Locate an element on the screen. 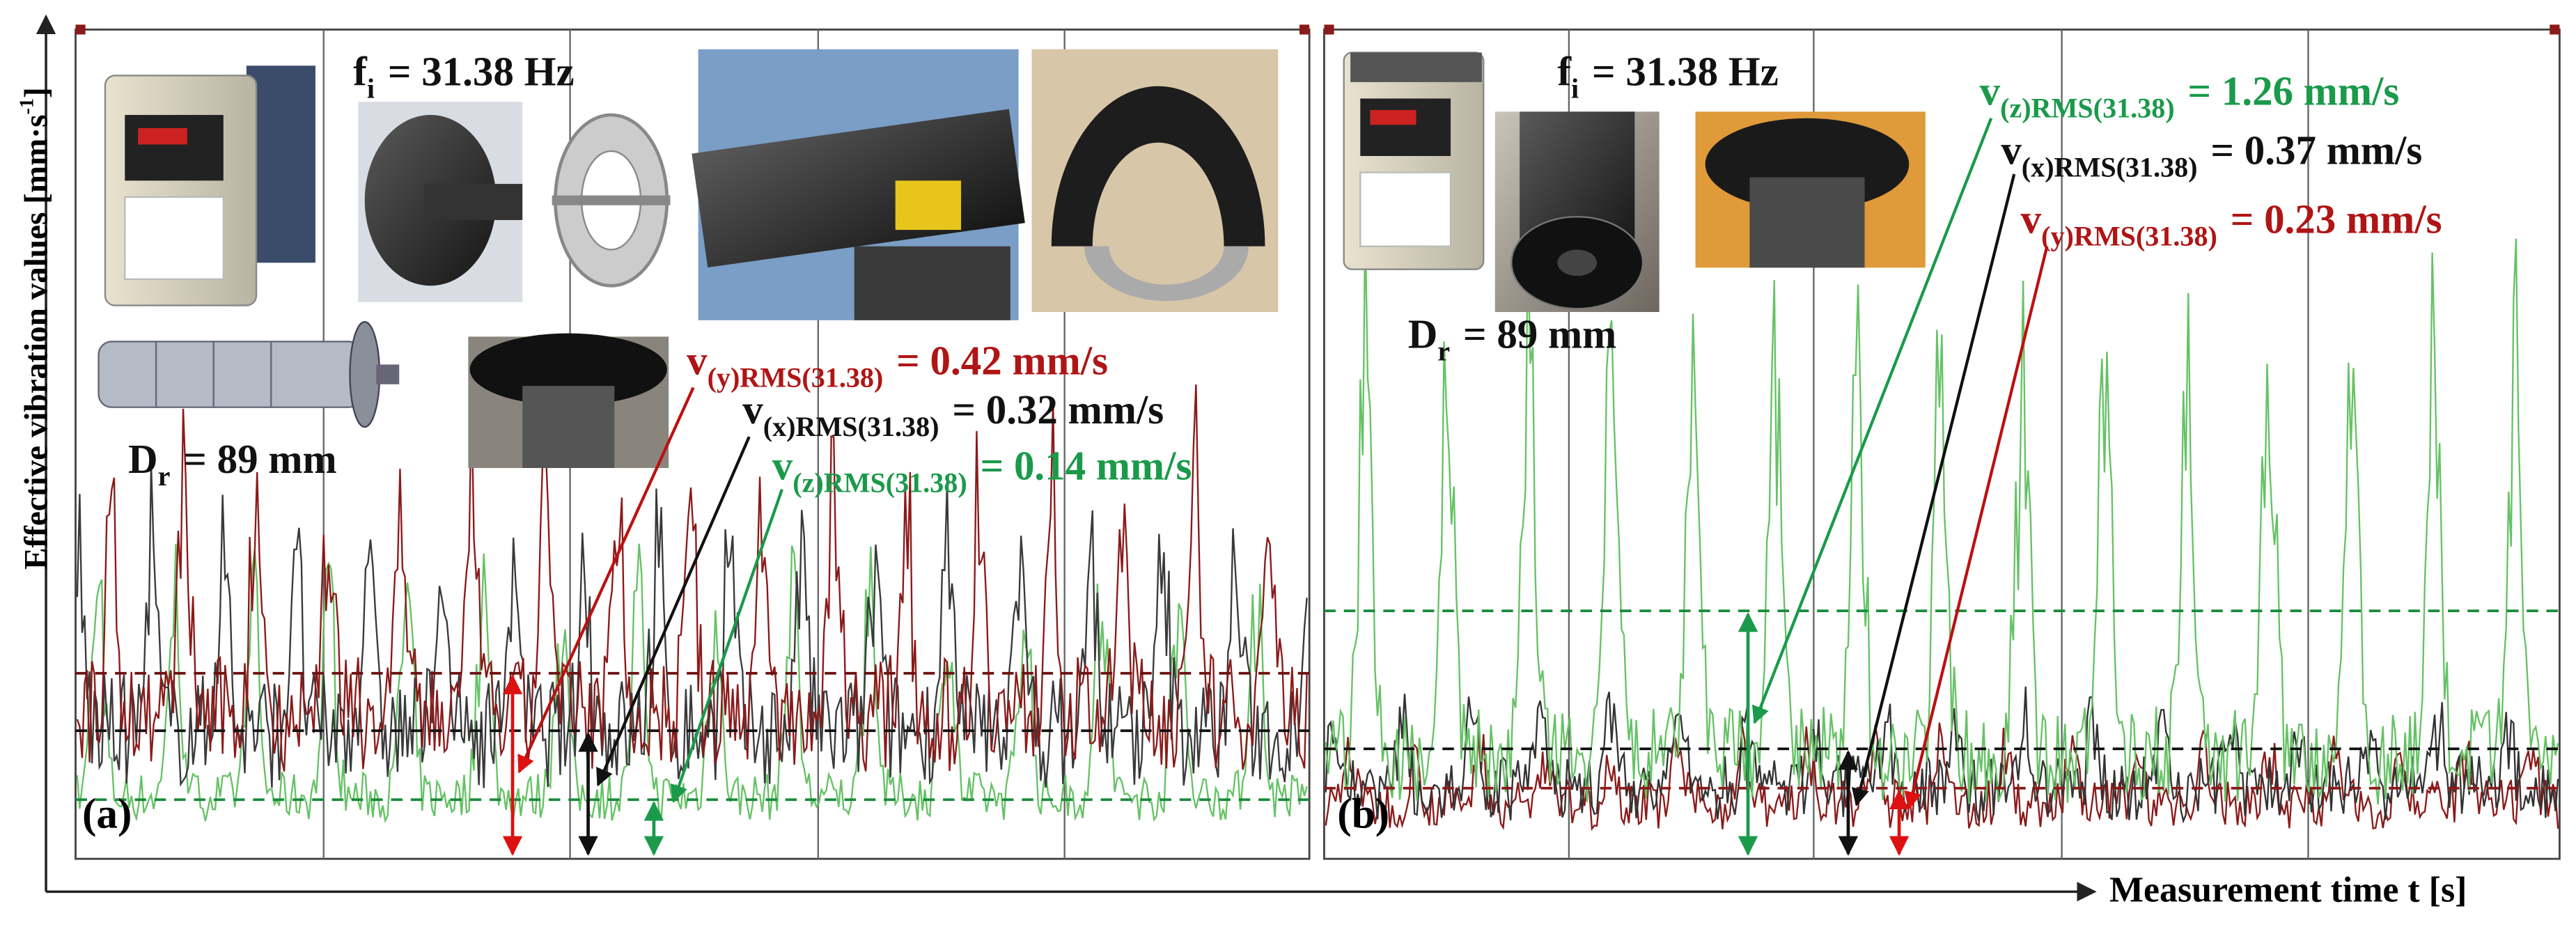  sensor-photo is located at coordinates (859, 184).